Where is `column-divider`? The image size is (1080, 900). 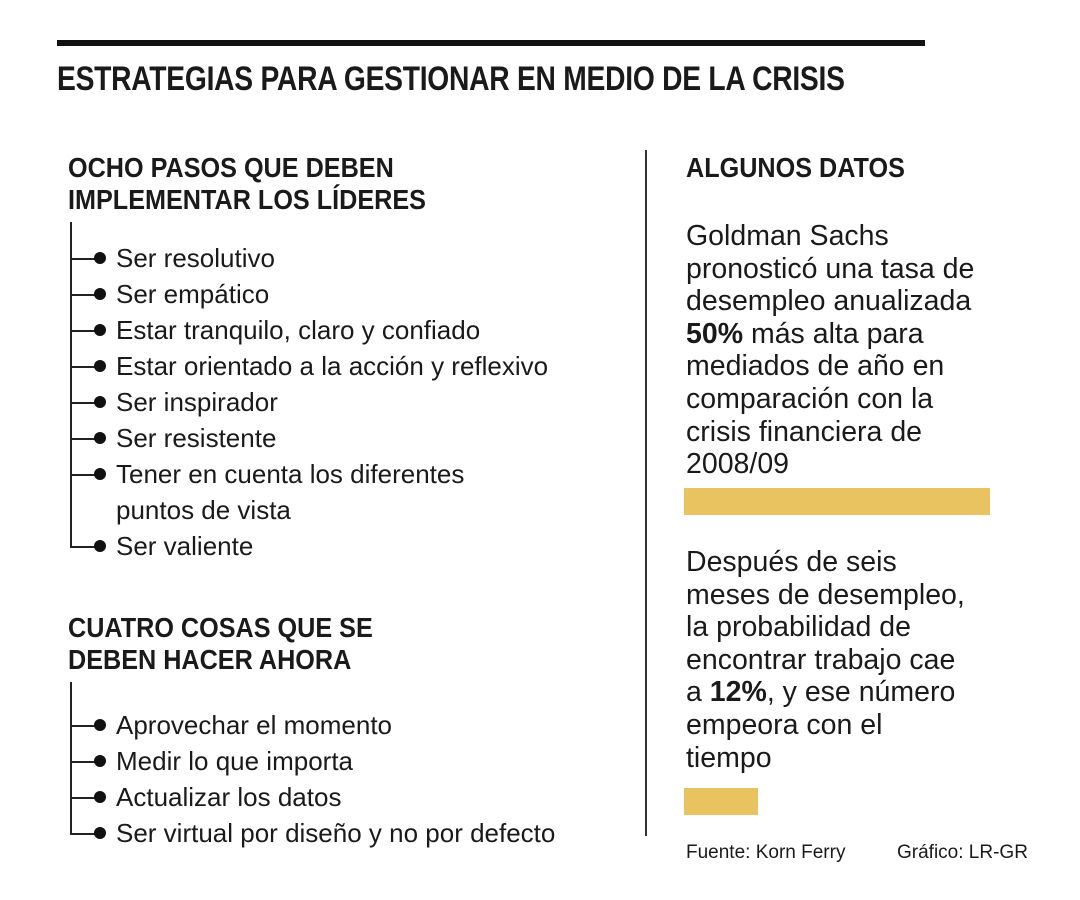 column-divider is located at coordinates (646, 493).